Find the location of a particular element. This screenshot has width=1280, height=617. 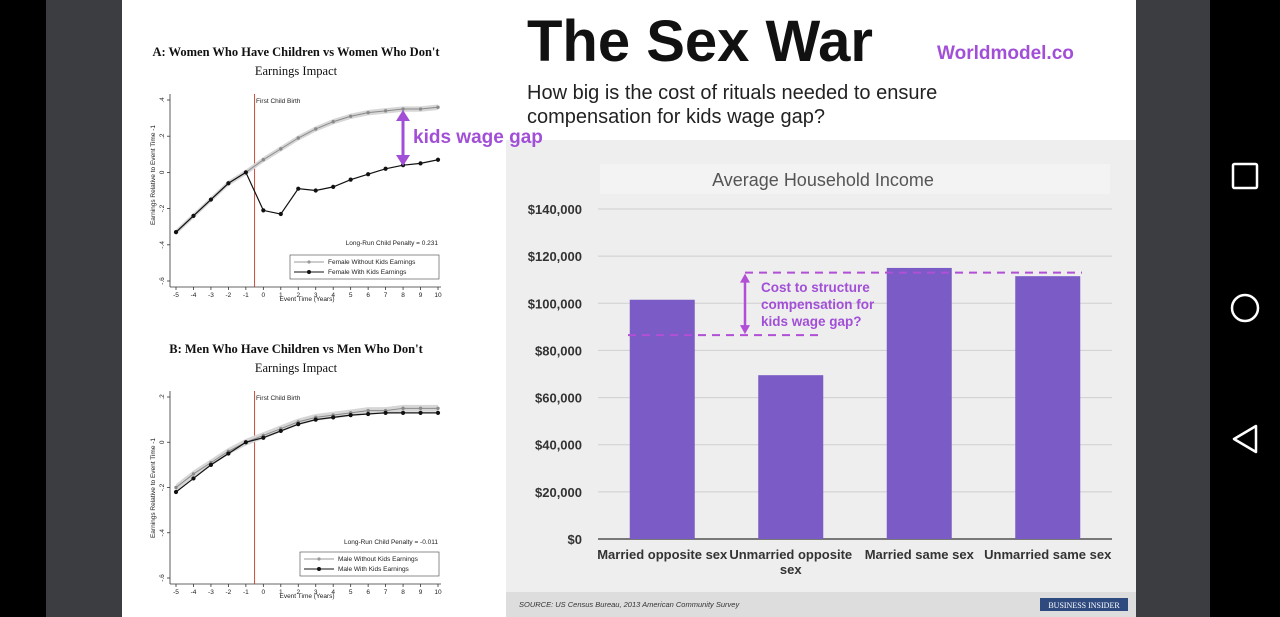

cost-annotation-line2: compensation for is located at coordinates (818, 304).